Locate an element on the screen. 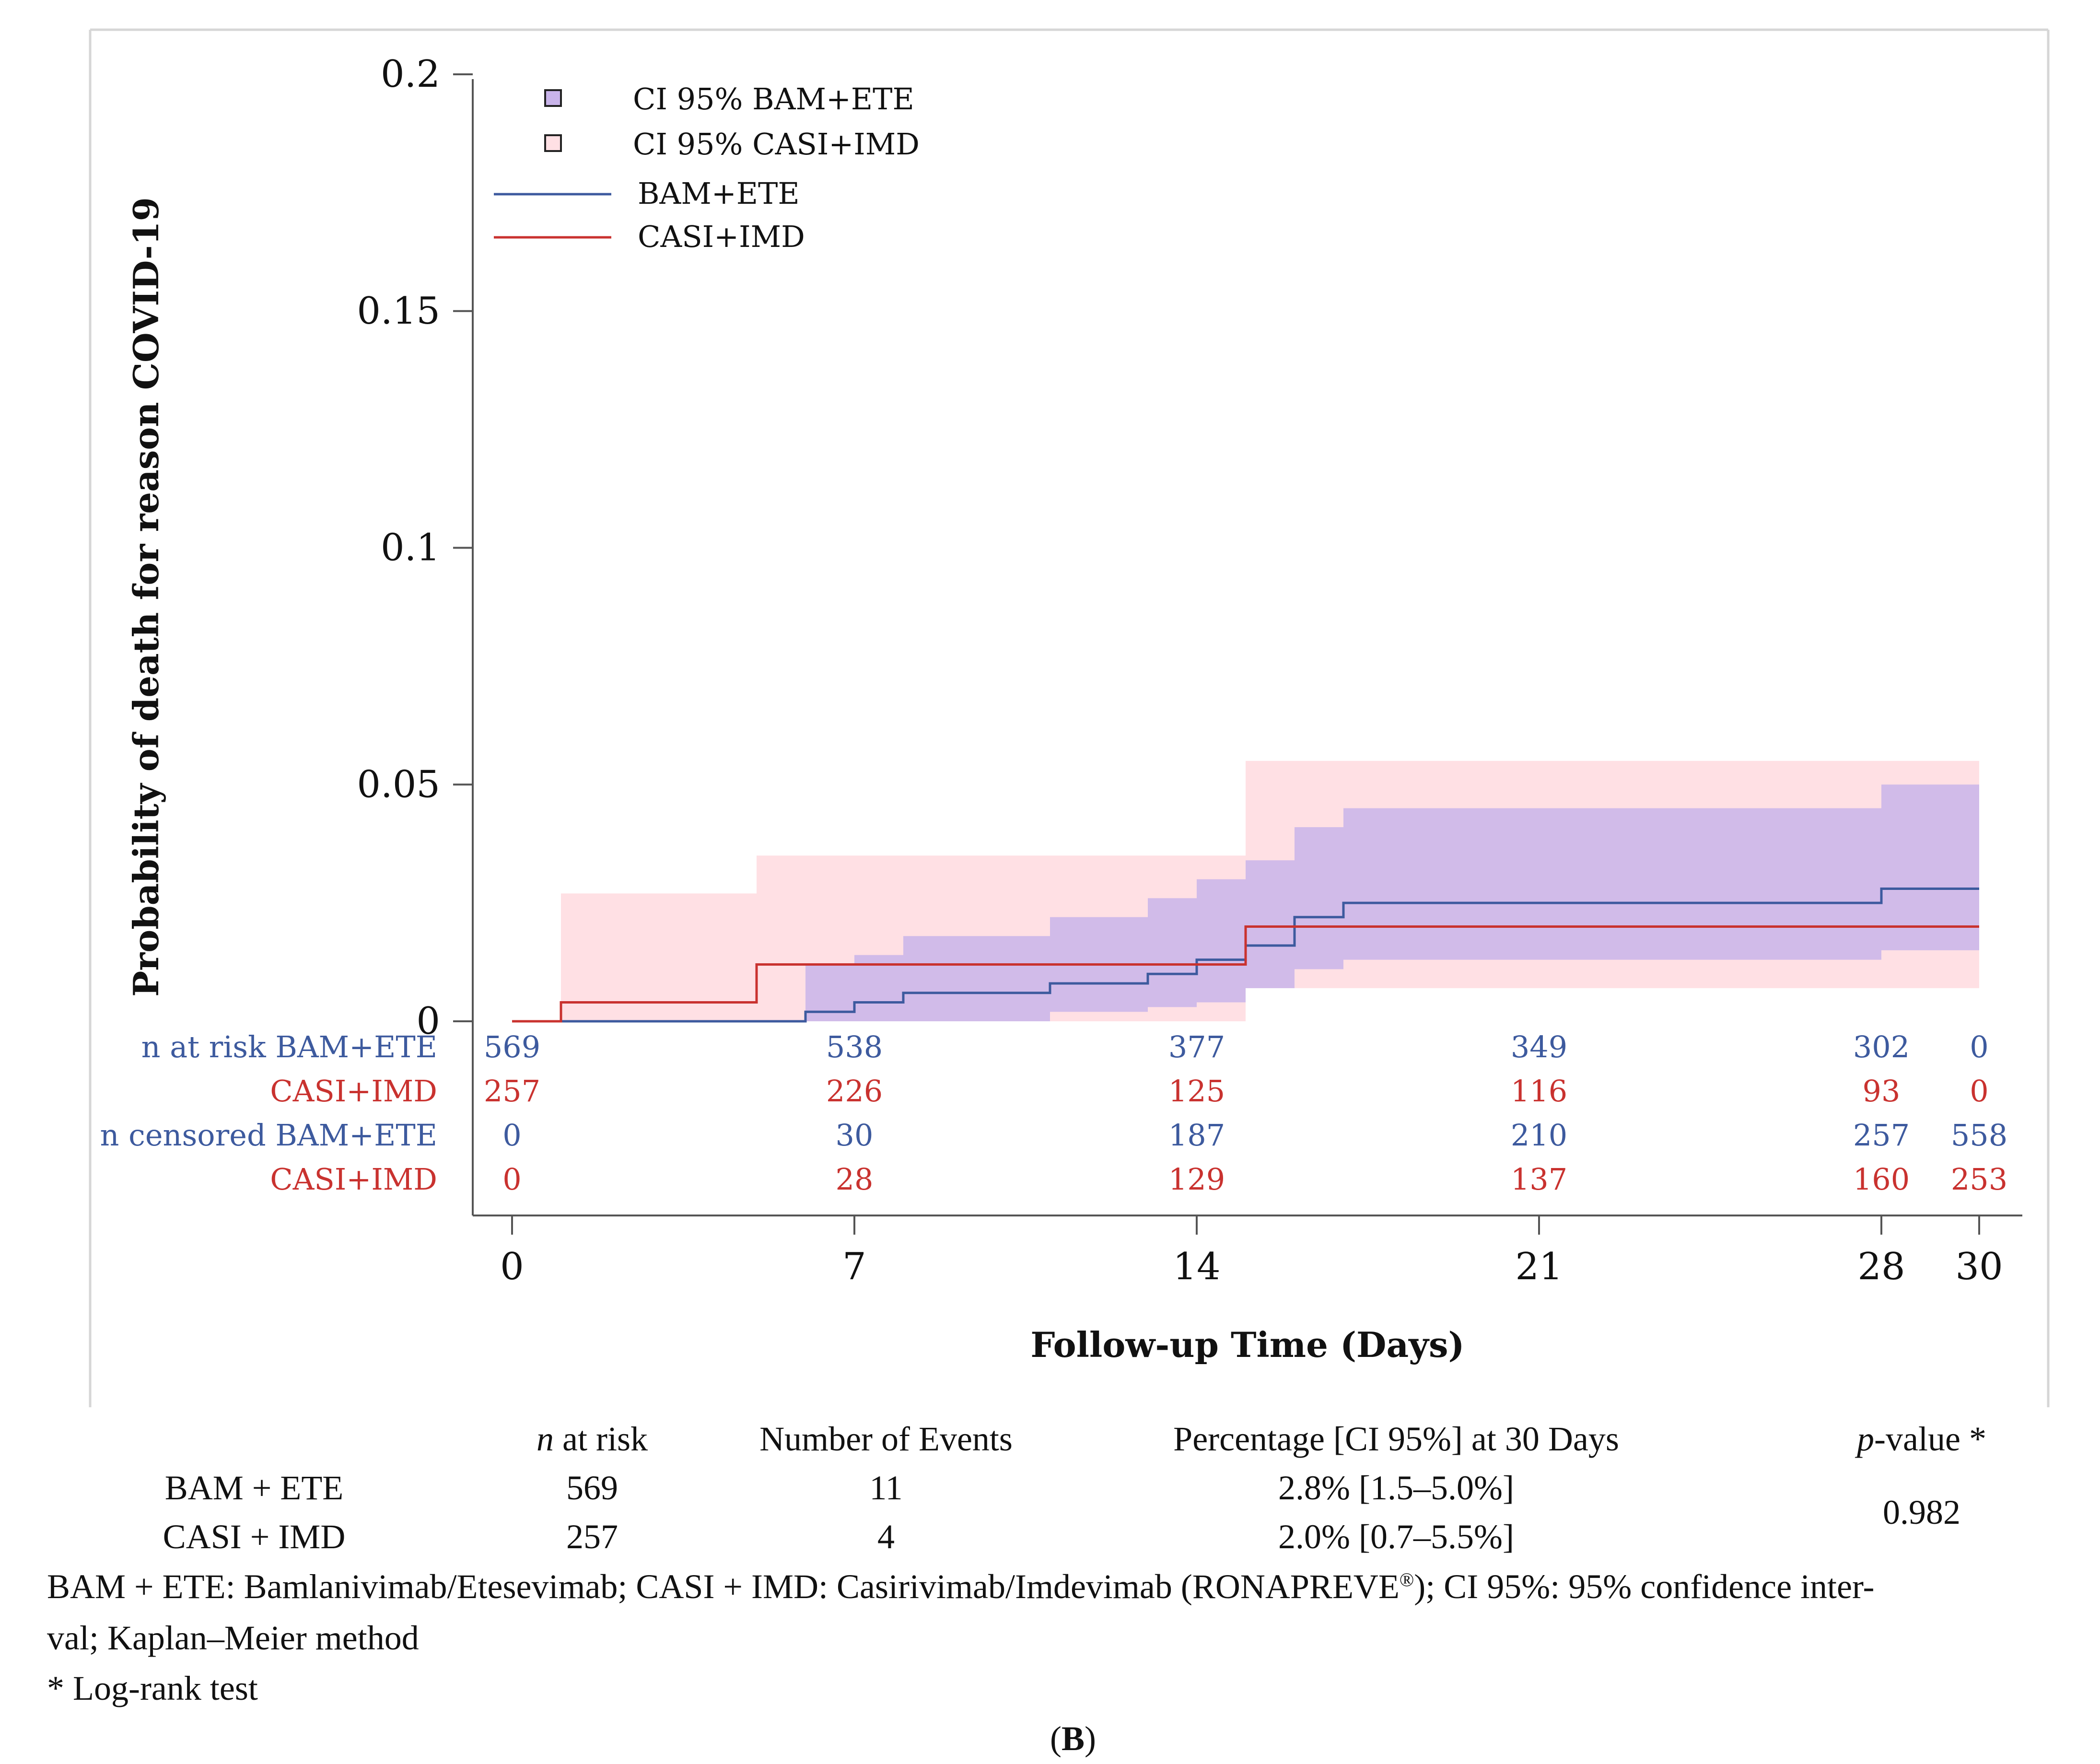  summary-header-pct: Percentage [CI 95%] at 30 Days is located at coordinates (1396, 1439).